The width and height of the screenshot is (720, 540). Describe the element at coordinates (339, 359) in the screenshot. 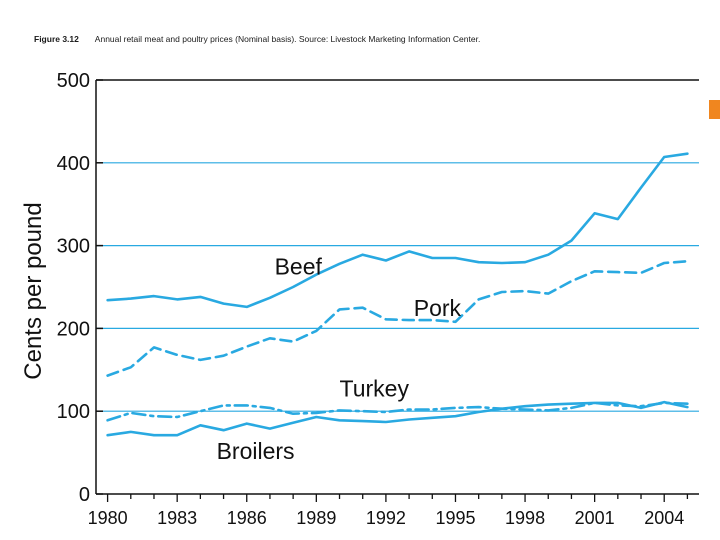

I see `series-labels: Beef Pork Turkey Broilers` at that location.